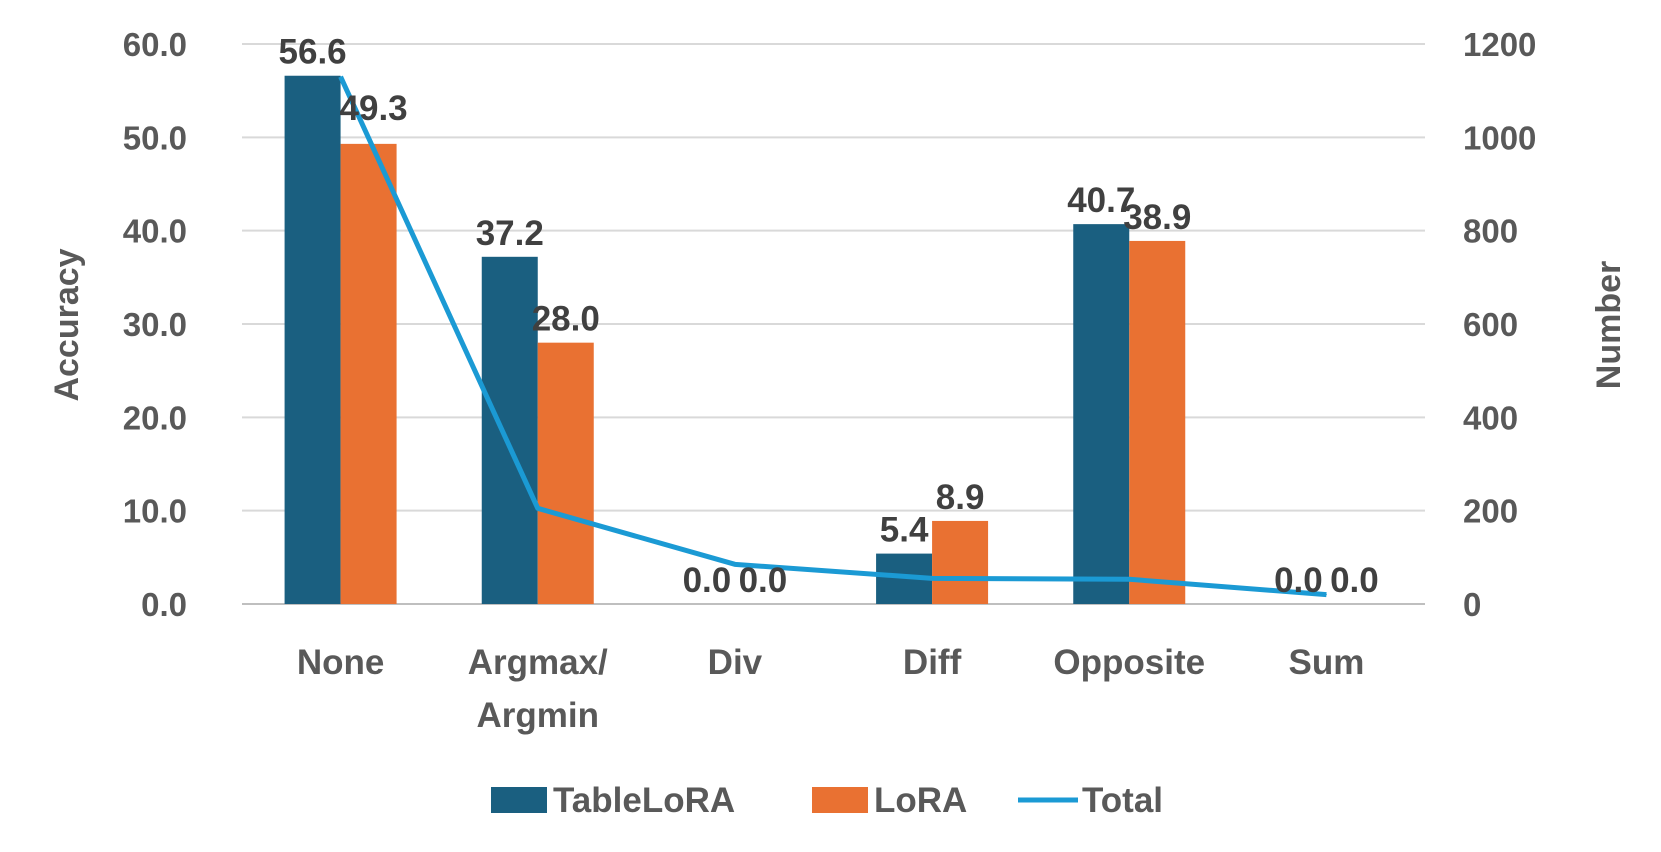  I want to click on left-tick-label: 60.0, so click(155, 44).